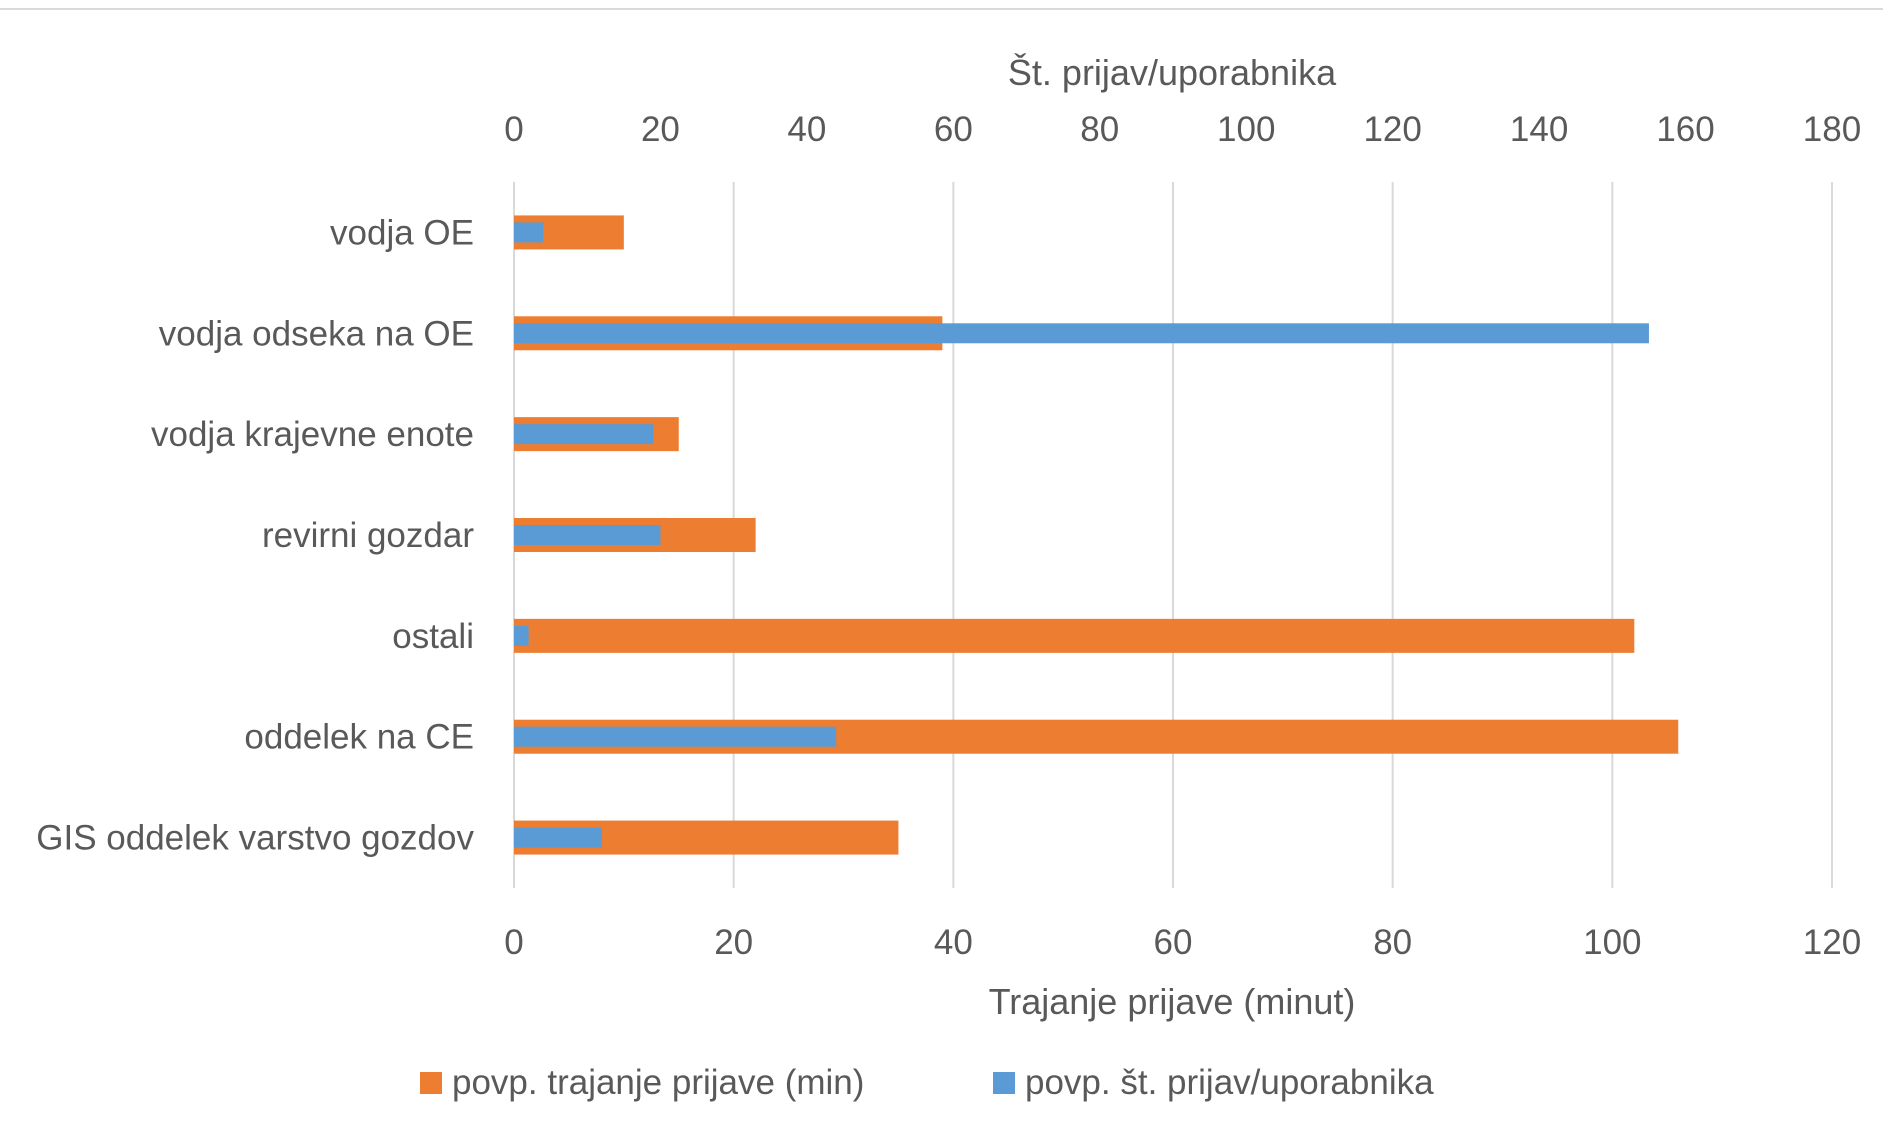  Describe the element at coordinates (359, 737) in the screenshot. I see `category-label: oddelek na CE` at that location.